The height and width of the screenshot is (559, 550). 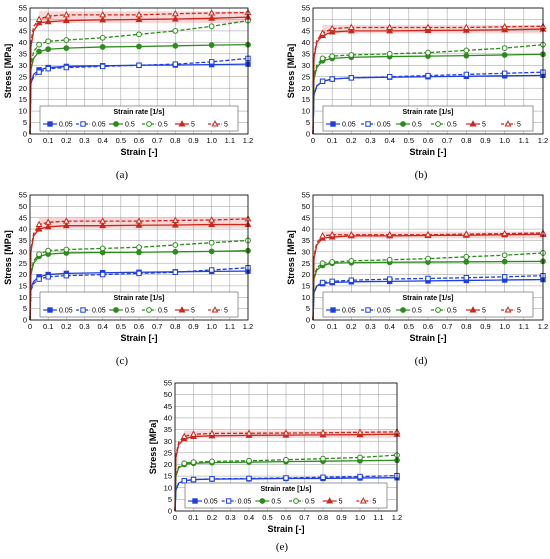 What do you see at coordinates (84, 140) in the screenshot?
I see `x-tick-label: 0.3` at bounding box center [84, 140].